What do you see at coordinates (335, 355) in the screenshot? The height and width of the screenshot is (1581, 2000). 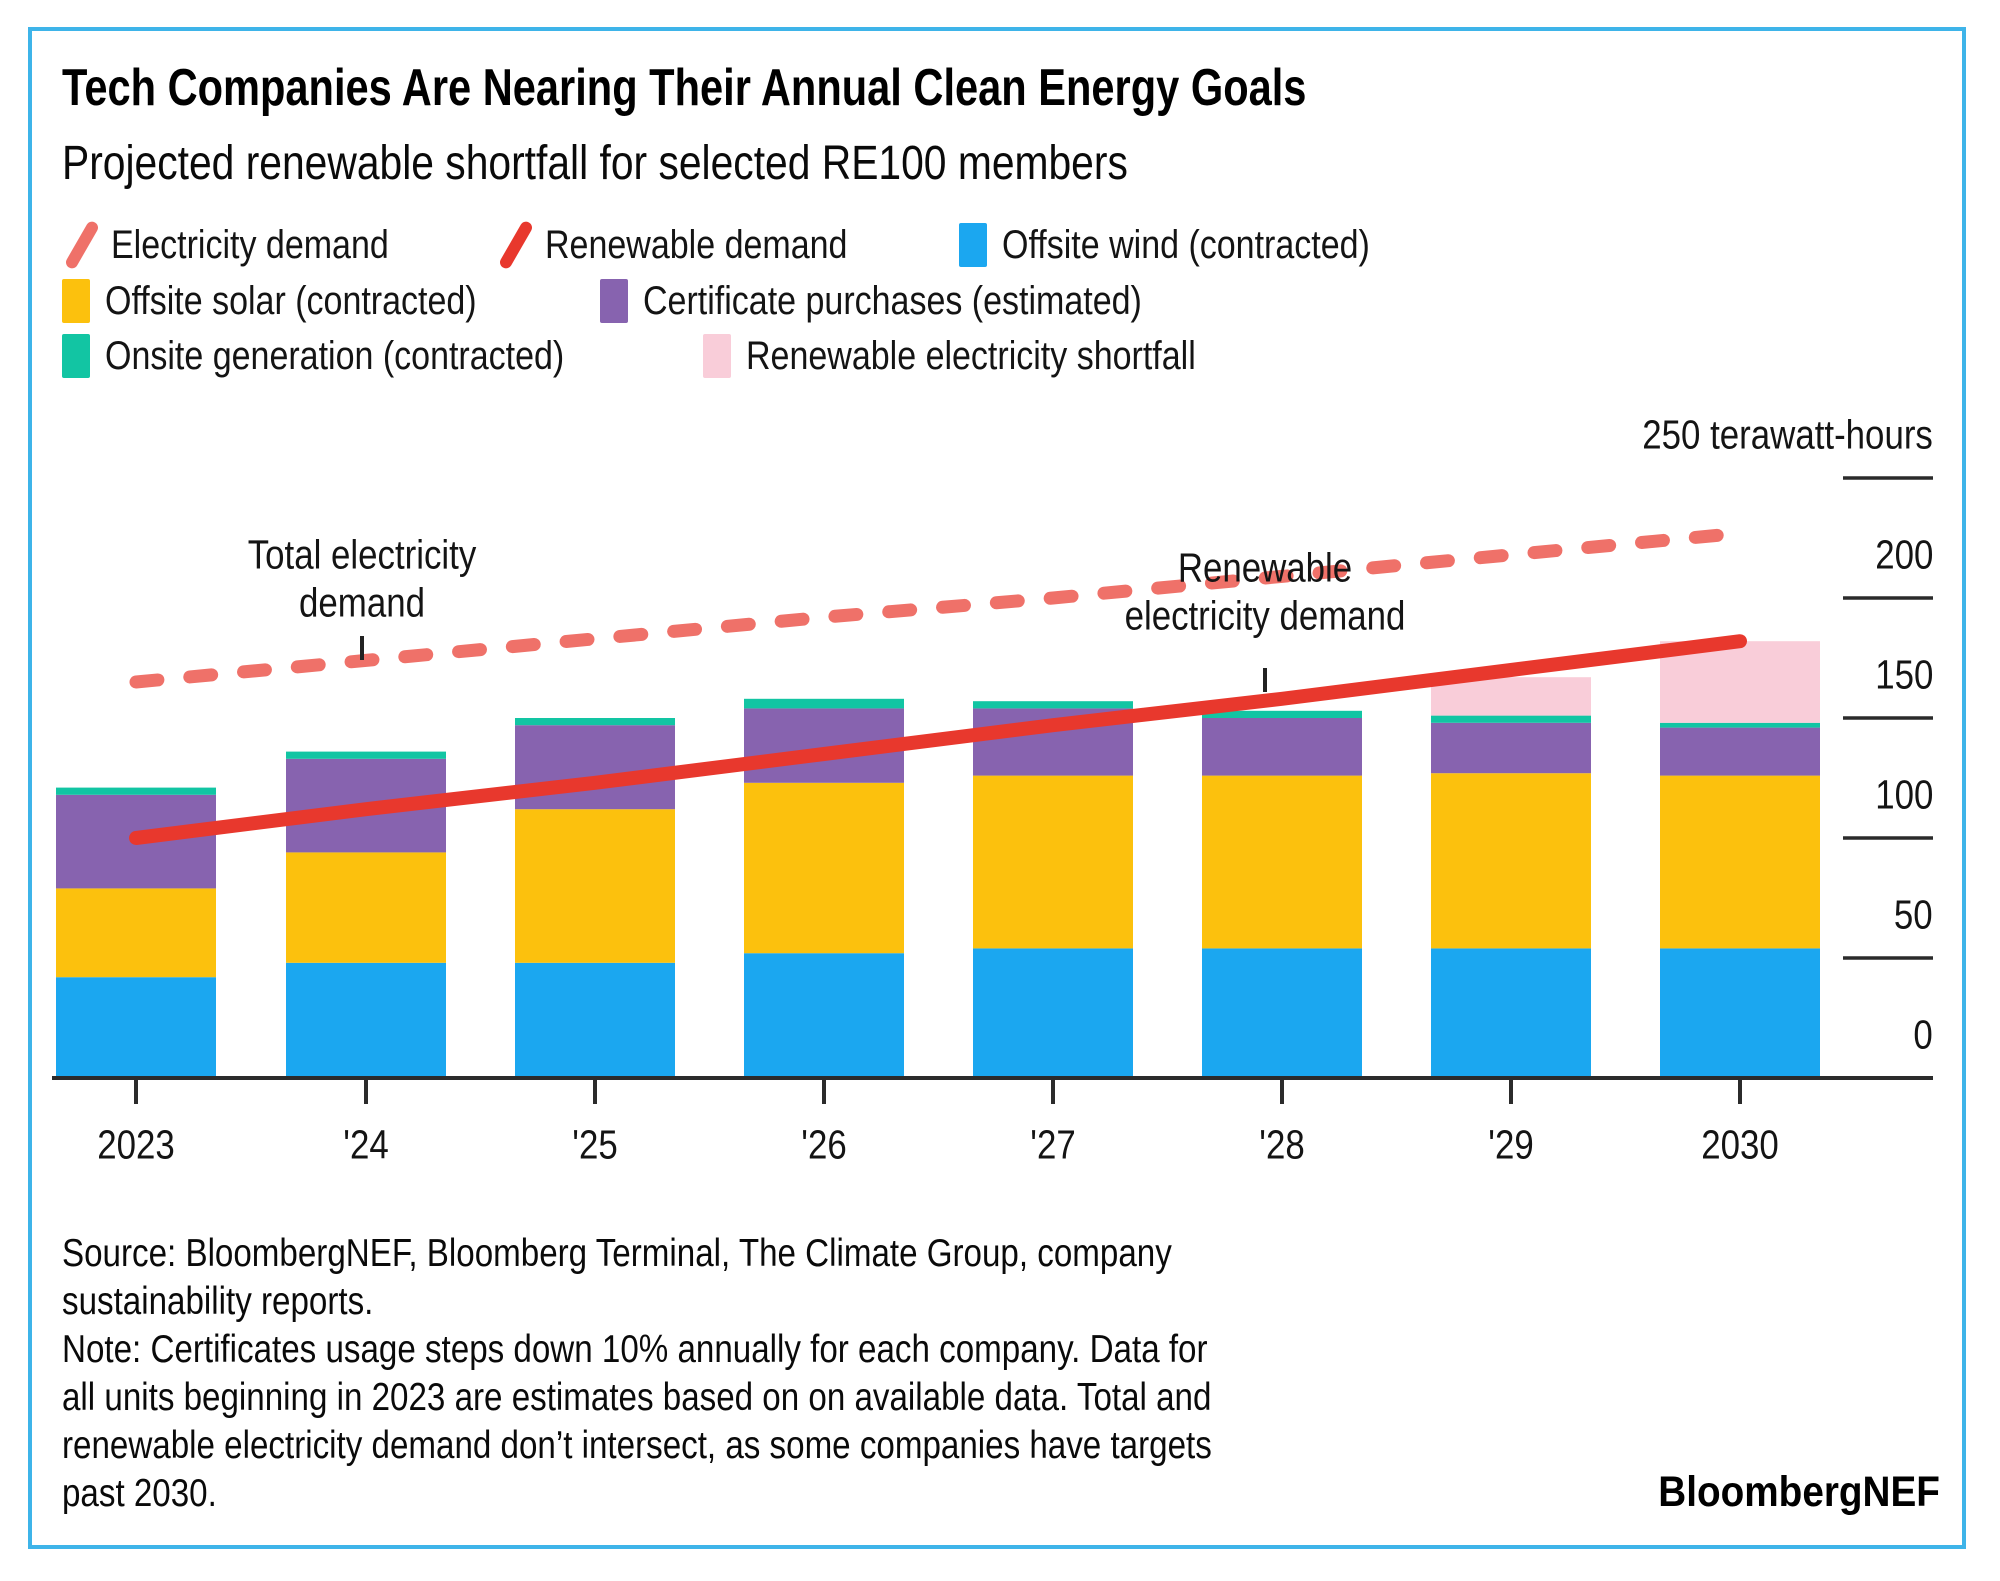 I see `legend-label: Onsite generation (contracted)` at bounding box center [335, 355].